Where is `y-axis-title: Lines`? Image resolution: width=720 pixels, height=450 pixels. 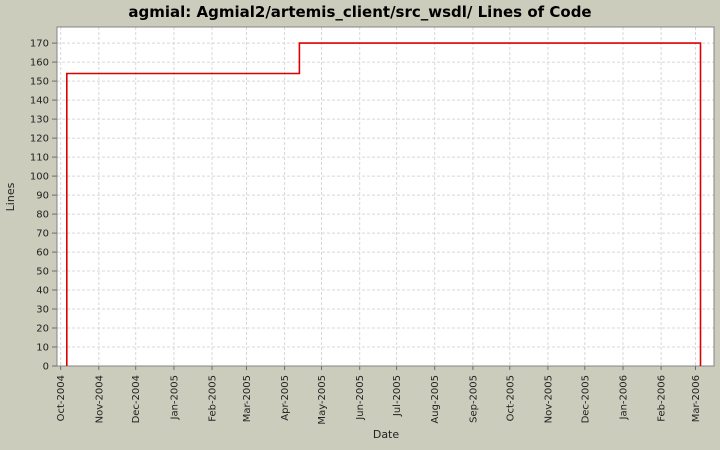
y-axis-title: Lines is located at coordinates (10, 196).